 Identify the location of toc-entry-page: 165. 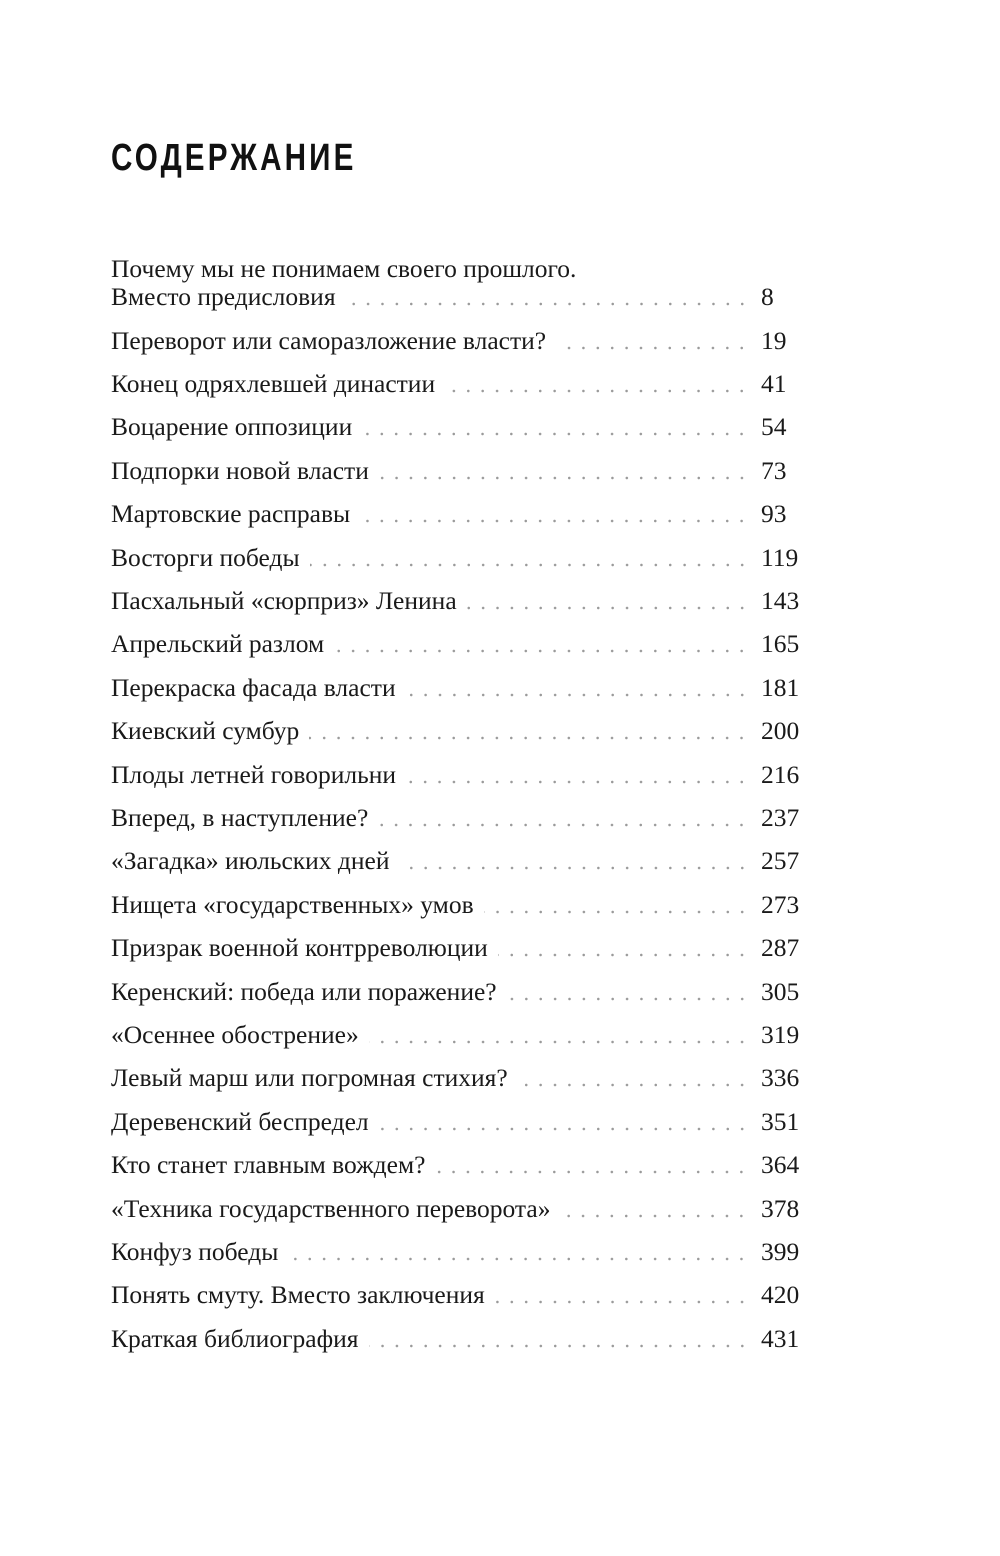
(780, 644).